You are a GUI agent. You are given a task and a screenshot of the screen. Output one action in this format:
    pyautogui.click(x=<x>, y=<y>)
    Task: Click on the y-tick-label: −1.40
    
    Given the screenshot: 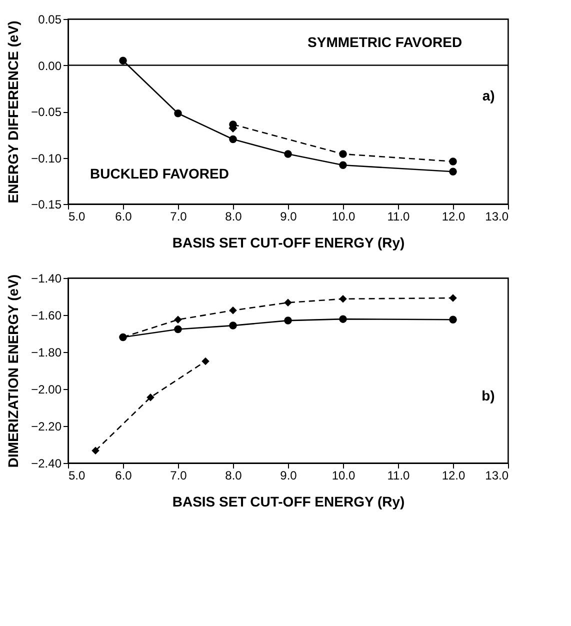 What is the action you would take?
    pyautogui.click(x=46, y=279)
    